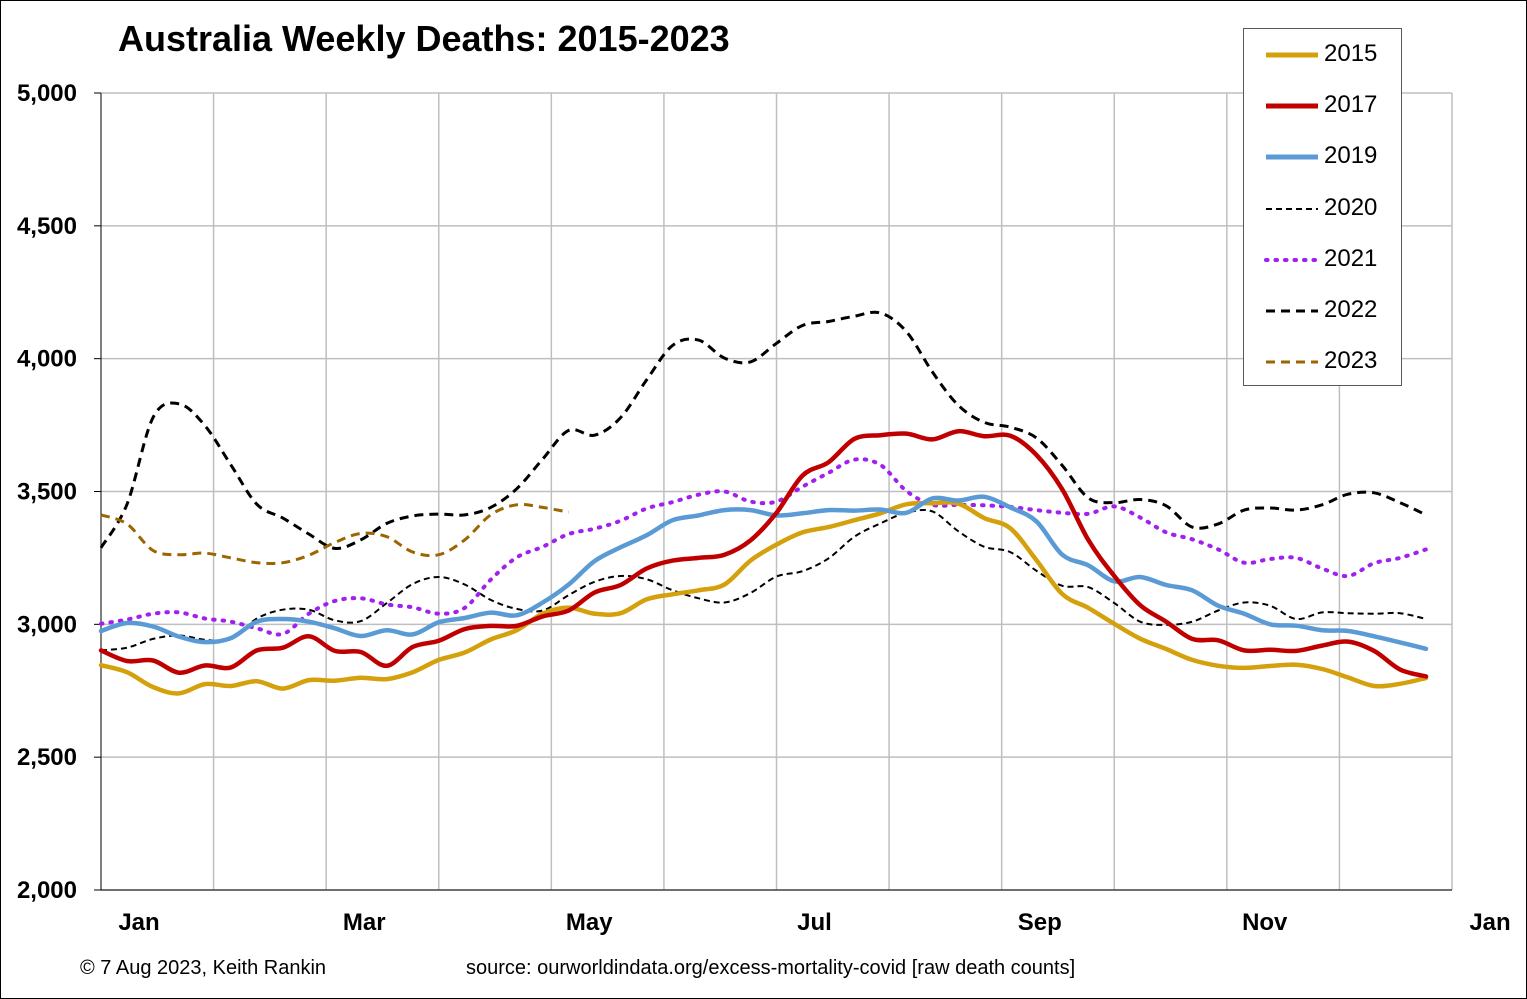 This screenshot has width=1527, height=999. What do you see at coordinates (47, 226) in the screenshot?
I see `y-tick-label: 4,500` at bounding box center [47, 226].